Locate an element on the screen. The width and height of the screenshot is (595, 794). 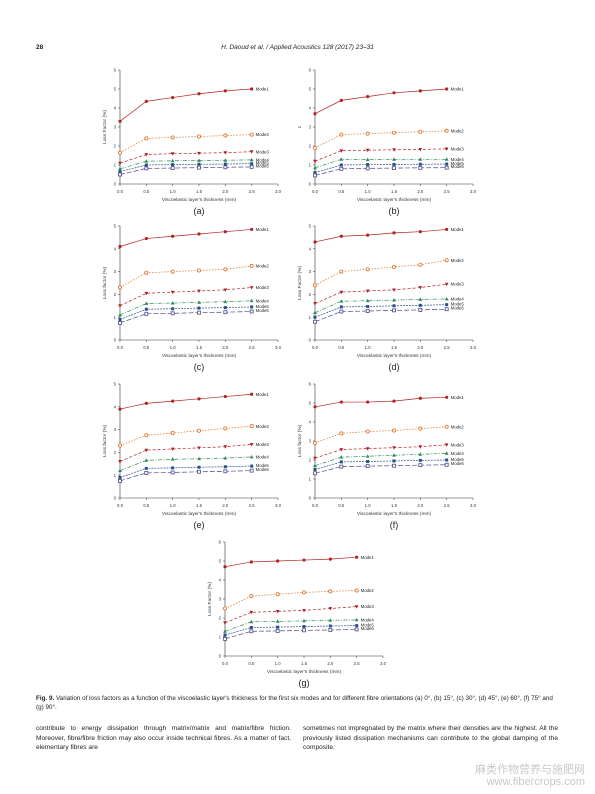
y-tick-label: 3 is located at coordinates (310, 271).